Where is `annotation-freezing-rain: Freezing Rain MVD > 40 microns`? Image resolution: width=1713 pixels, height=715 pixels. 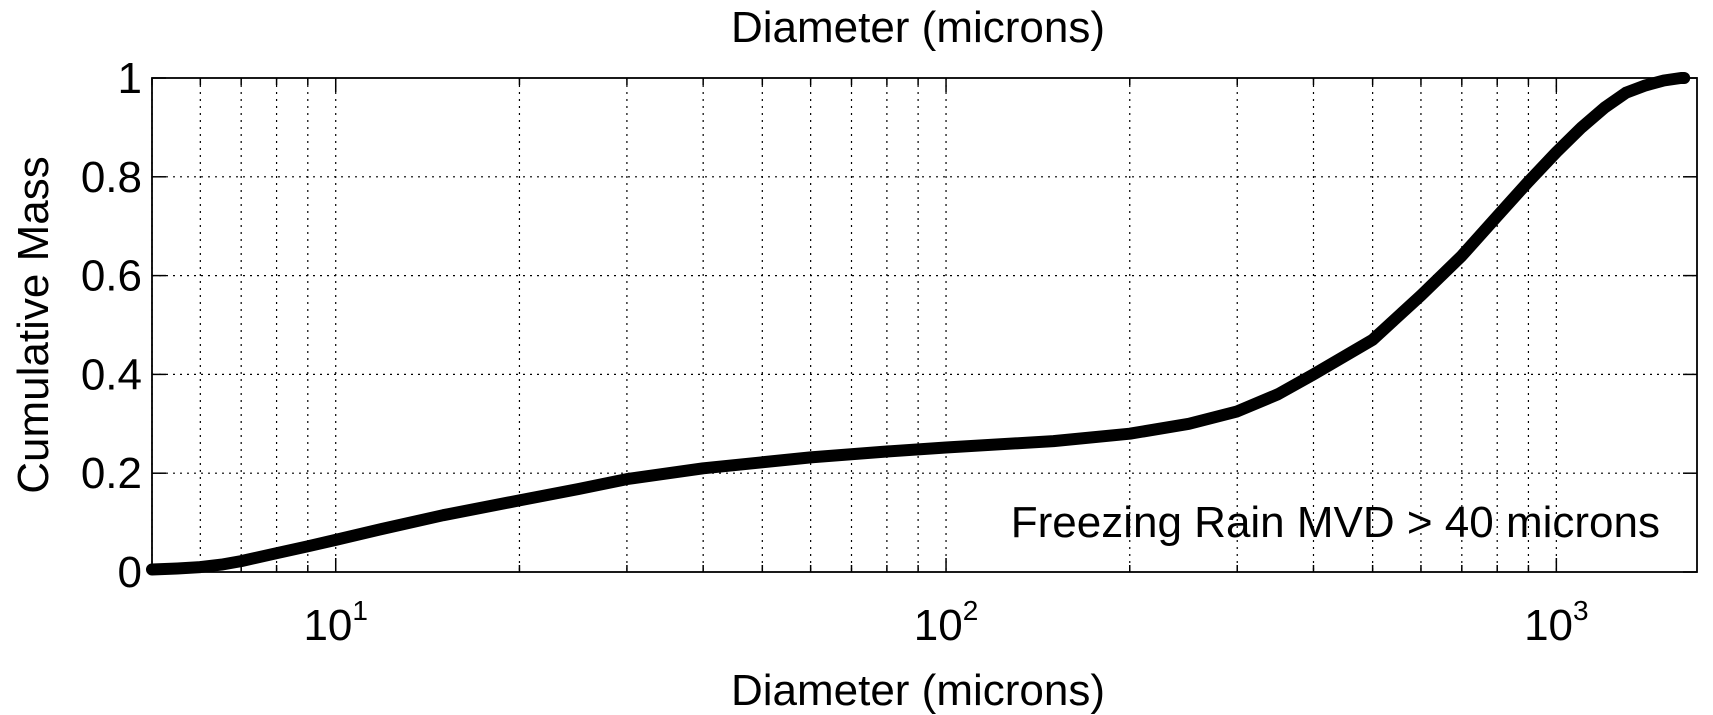 annotation-freezing-rain: Freezing Rain MVD > 40 microns is located at coordinates (1335, 522).